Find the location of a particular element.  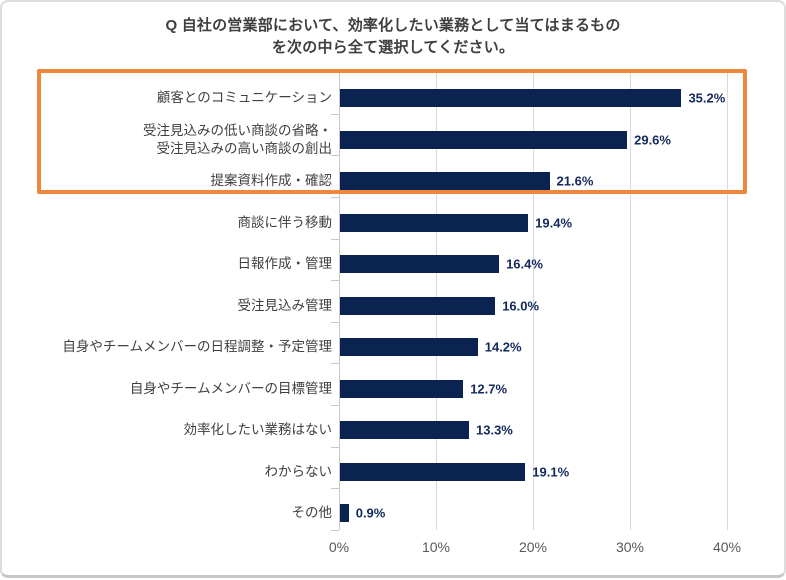

value-label: 0.9% is located at coordinates (370, 513).